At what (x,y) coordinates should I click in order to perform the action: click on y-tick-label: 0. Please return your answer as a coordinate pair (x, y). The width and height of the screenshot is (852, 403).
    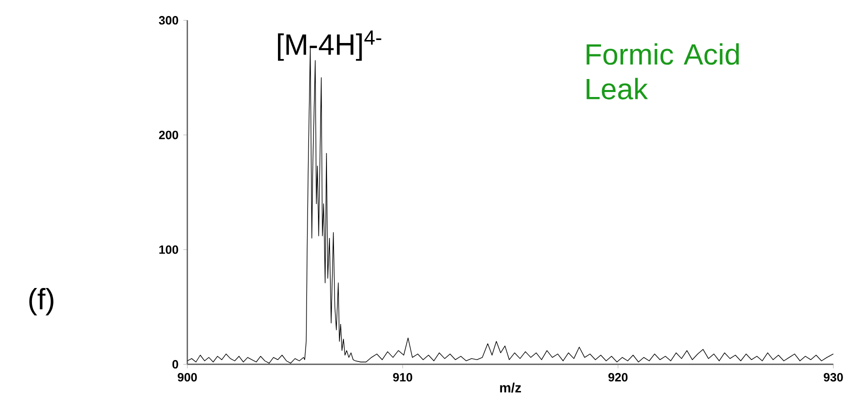
    Looking at the image, I should click on (175, 364).